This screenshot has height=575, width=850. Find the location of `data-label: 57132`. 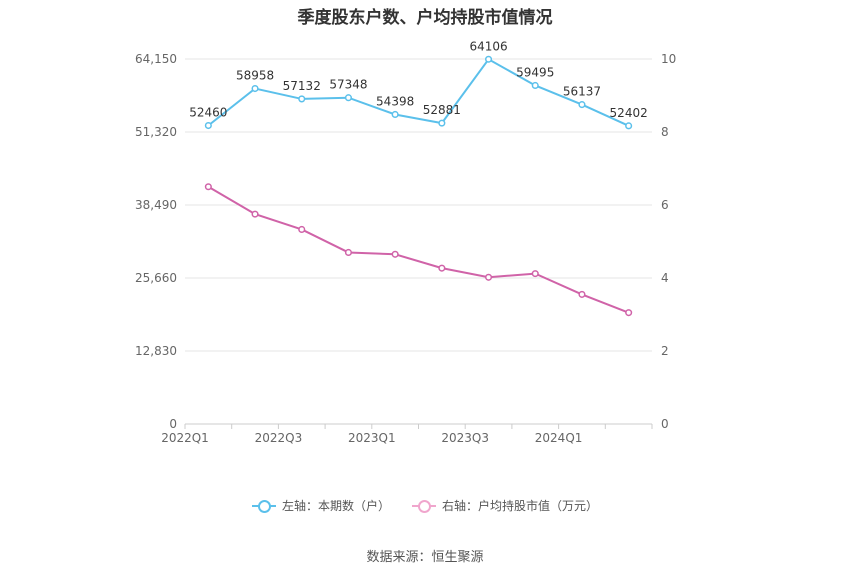

data-label: 57132 is located at coordinates (302, 86).